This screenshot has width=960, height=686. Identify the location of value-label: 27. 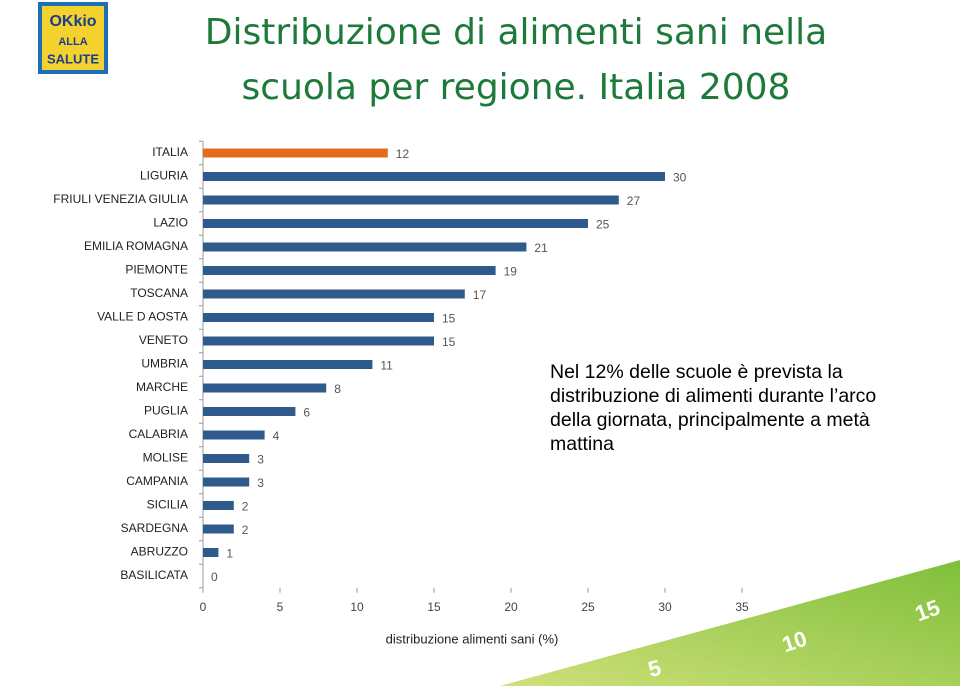
(634, 201).